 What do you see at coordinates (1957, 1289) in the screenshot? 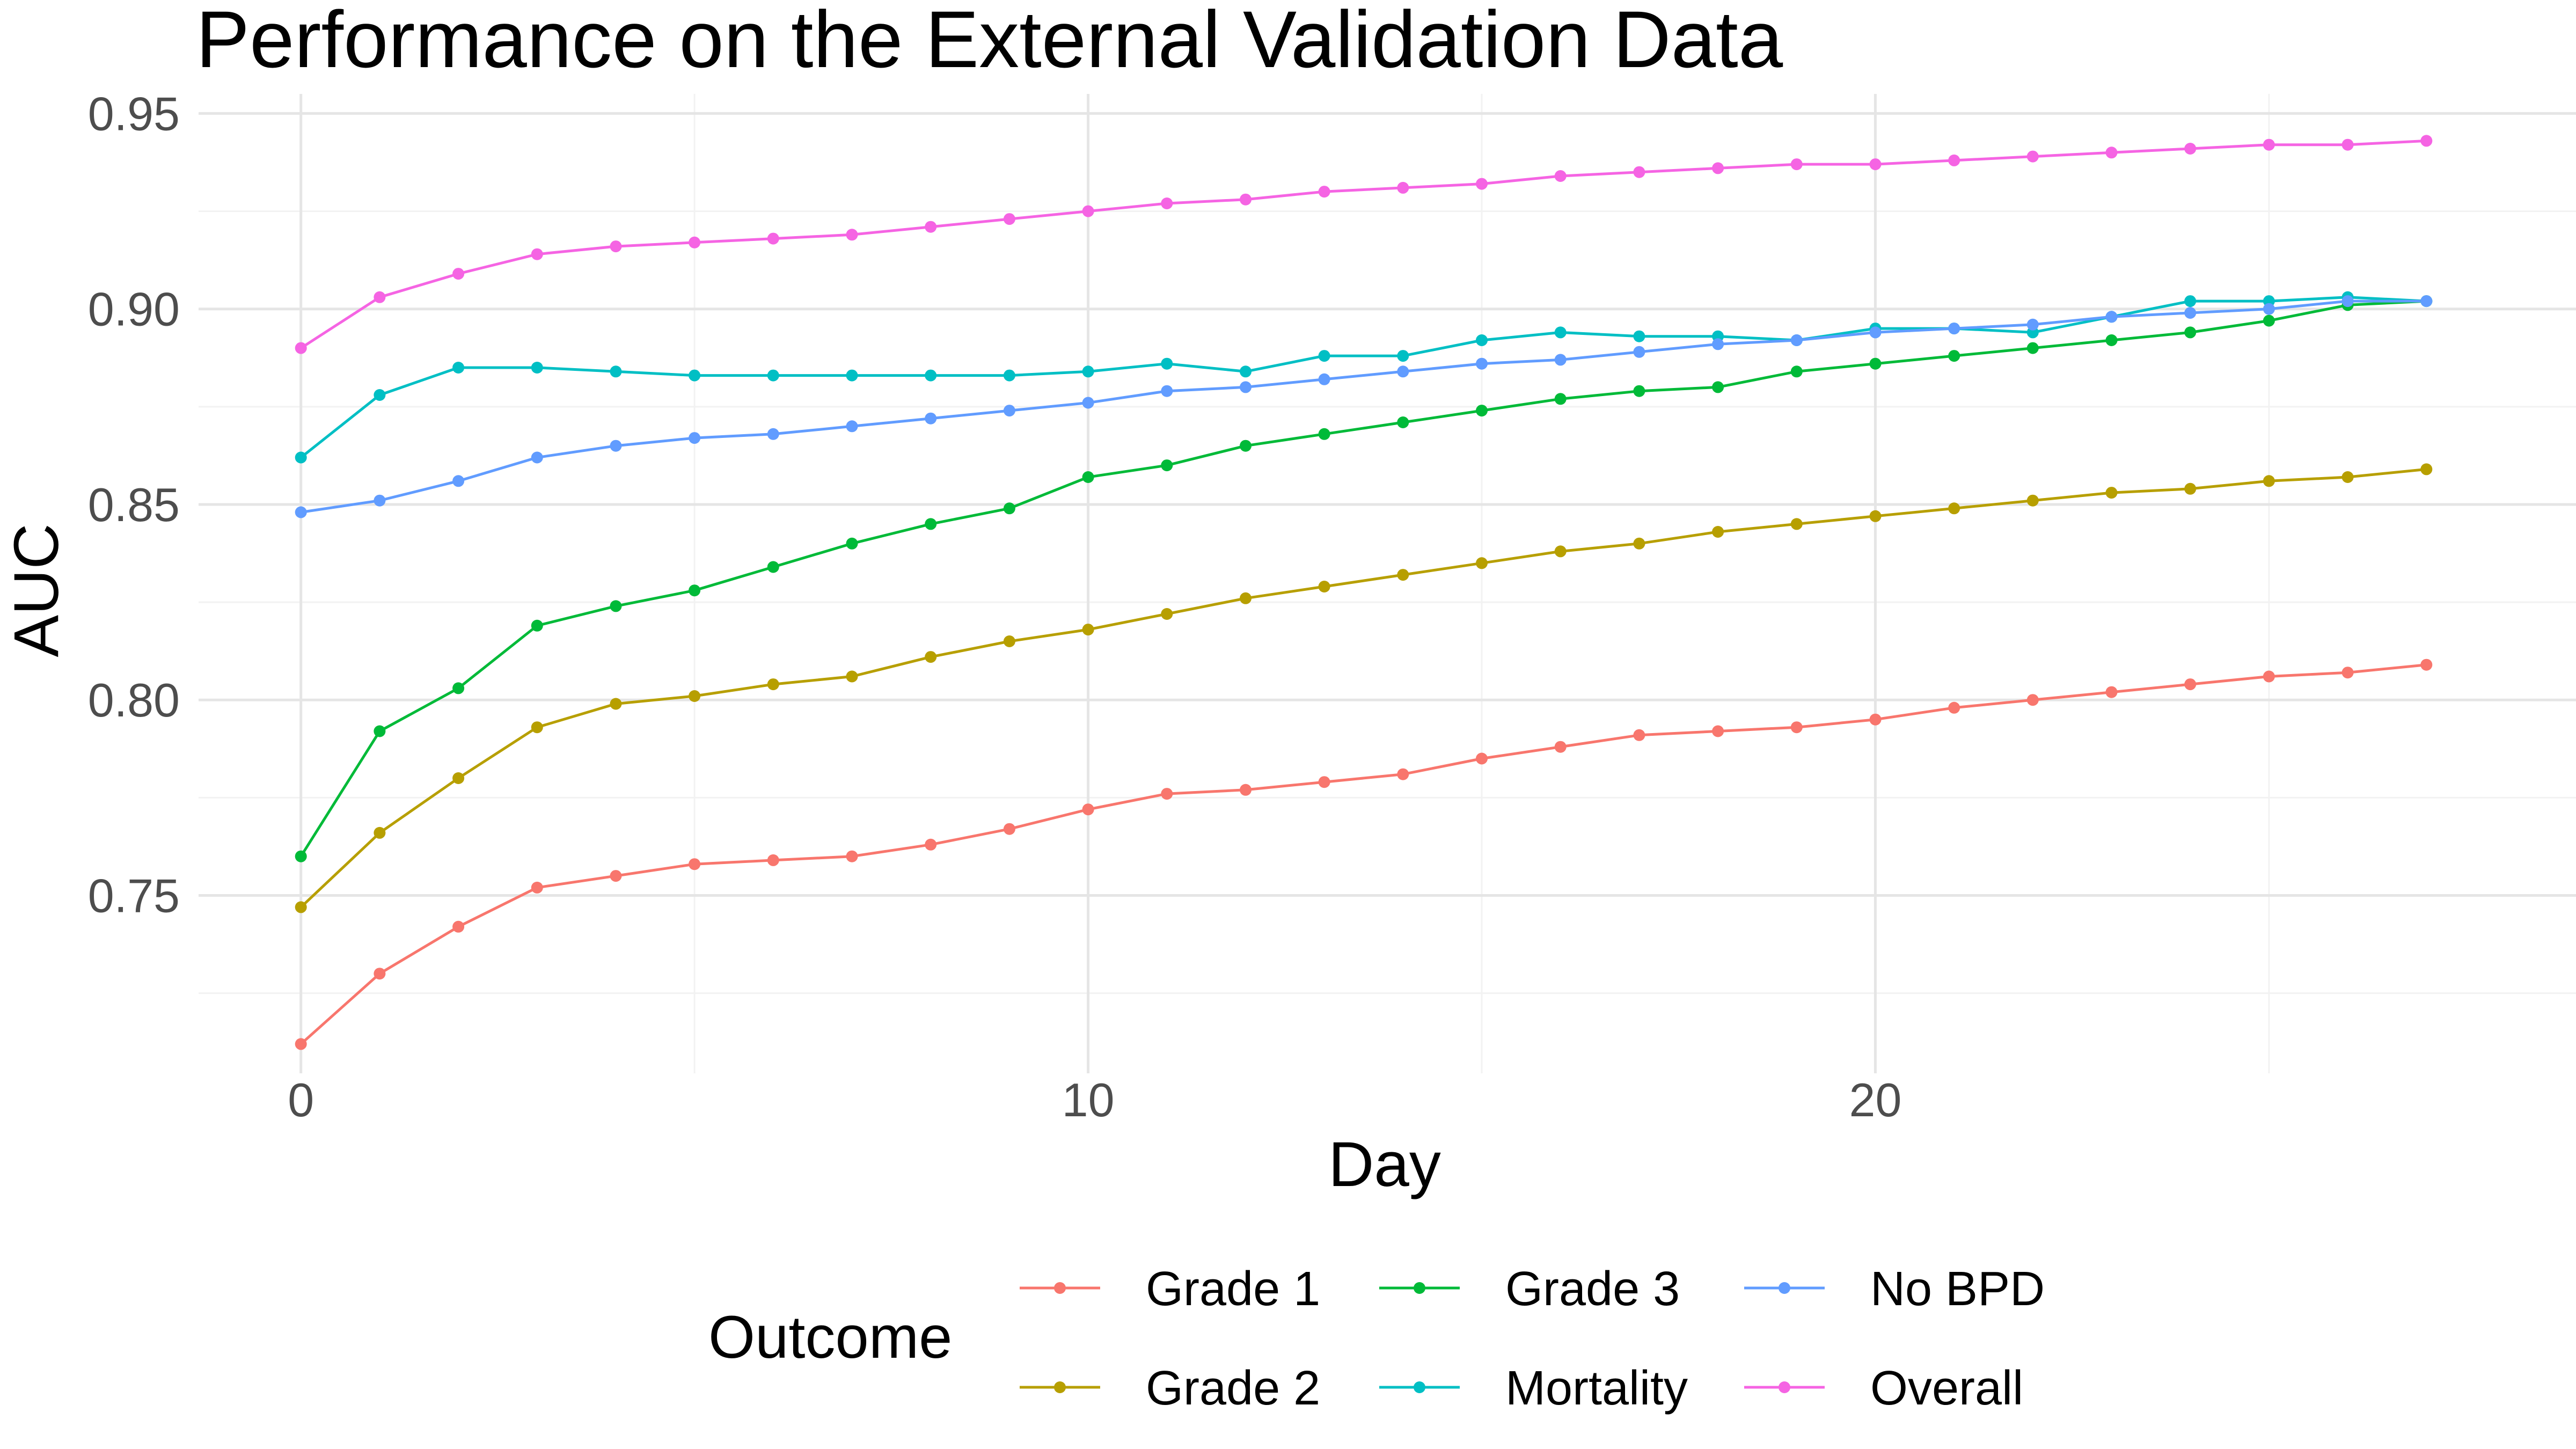
I see `legend-label: No BPD` at bounding box center [1957, 1289].